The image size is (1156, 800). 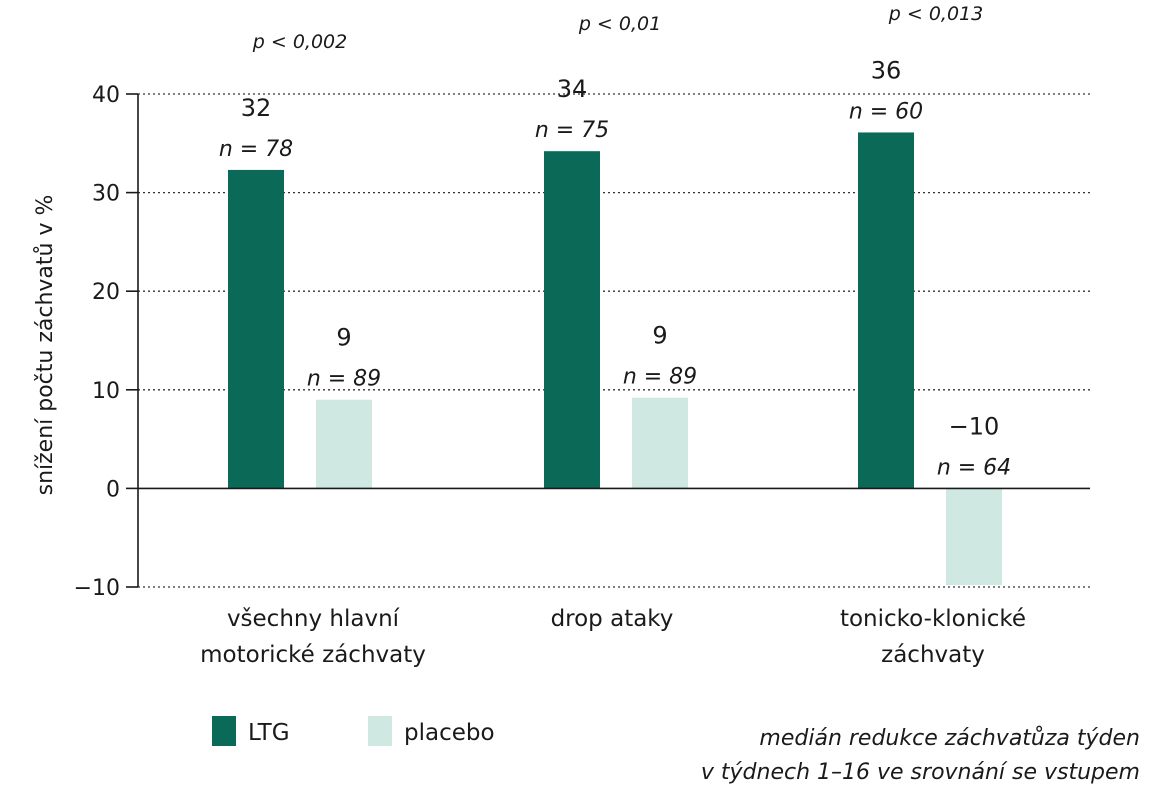 I want to click on legend-label: placebo, so click(x=449, y=733).